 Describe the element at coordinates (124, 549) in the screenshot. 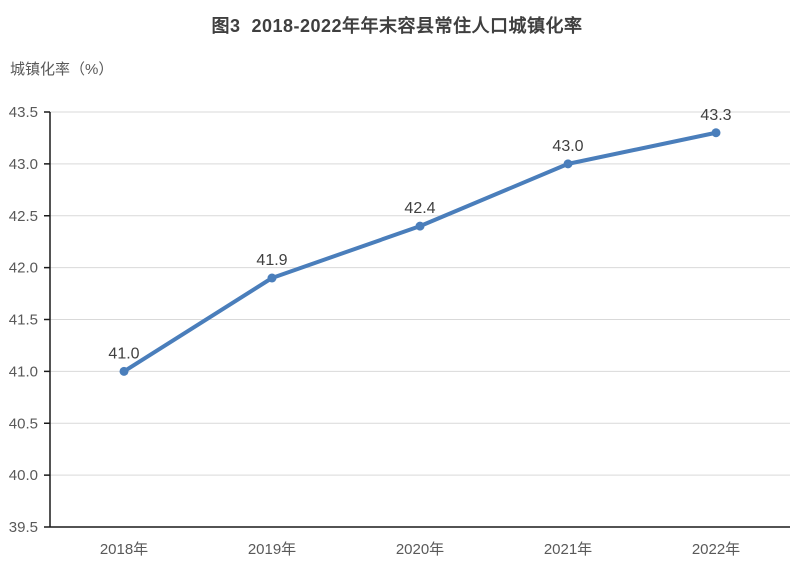

I see `x-tick-label: 2018年` at that location.